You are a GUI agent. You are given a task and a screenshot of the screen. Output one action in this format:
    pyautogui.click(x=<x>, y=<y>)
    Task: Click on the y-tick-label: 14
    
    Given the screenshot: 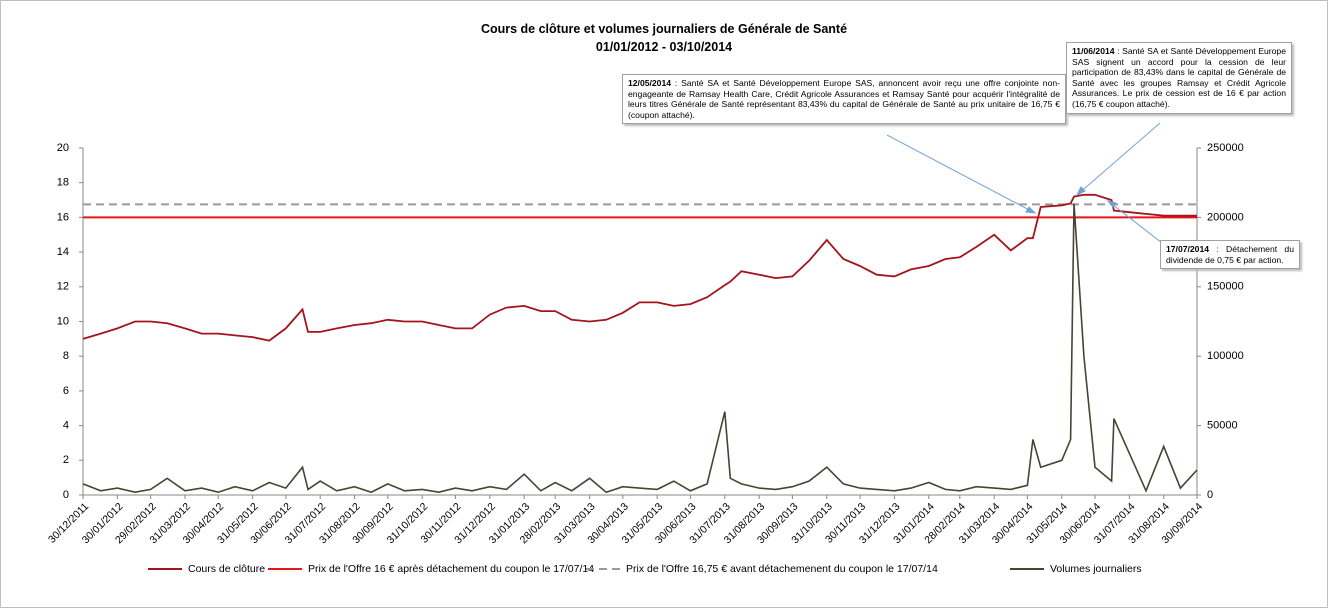 What is the action you would take?
    pyautogui.click(x=63, y=252)
    